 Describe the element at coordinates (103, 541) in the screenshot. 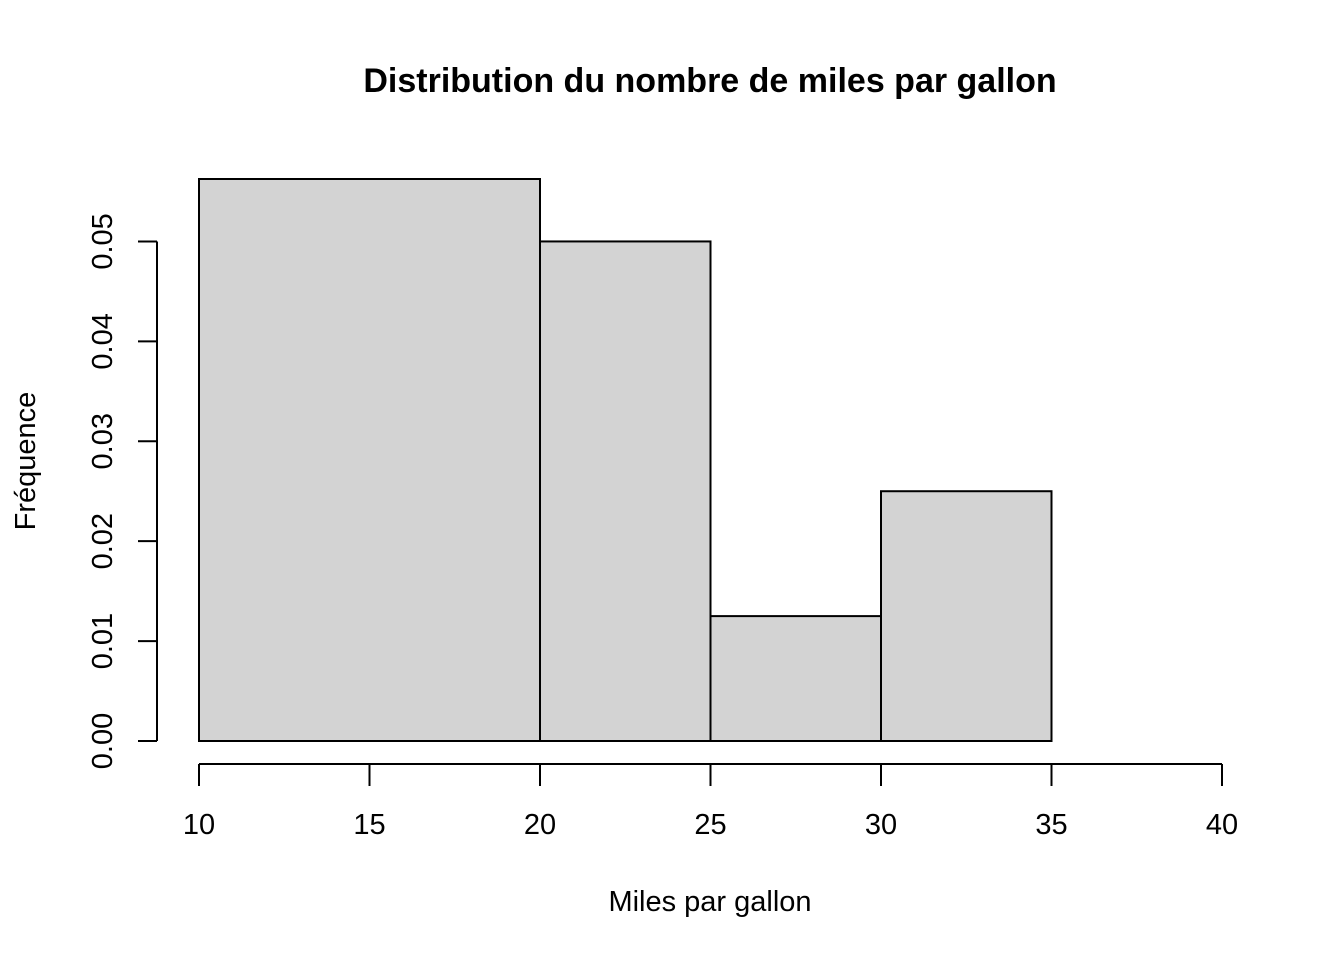

I see `y-tick-label-2: 0.02` at that location.